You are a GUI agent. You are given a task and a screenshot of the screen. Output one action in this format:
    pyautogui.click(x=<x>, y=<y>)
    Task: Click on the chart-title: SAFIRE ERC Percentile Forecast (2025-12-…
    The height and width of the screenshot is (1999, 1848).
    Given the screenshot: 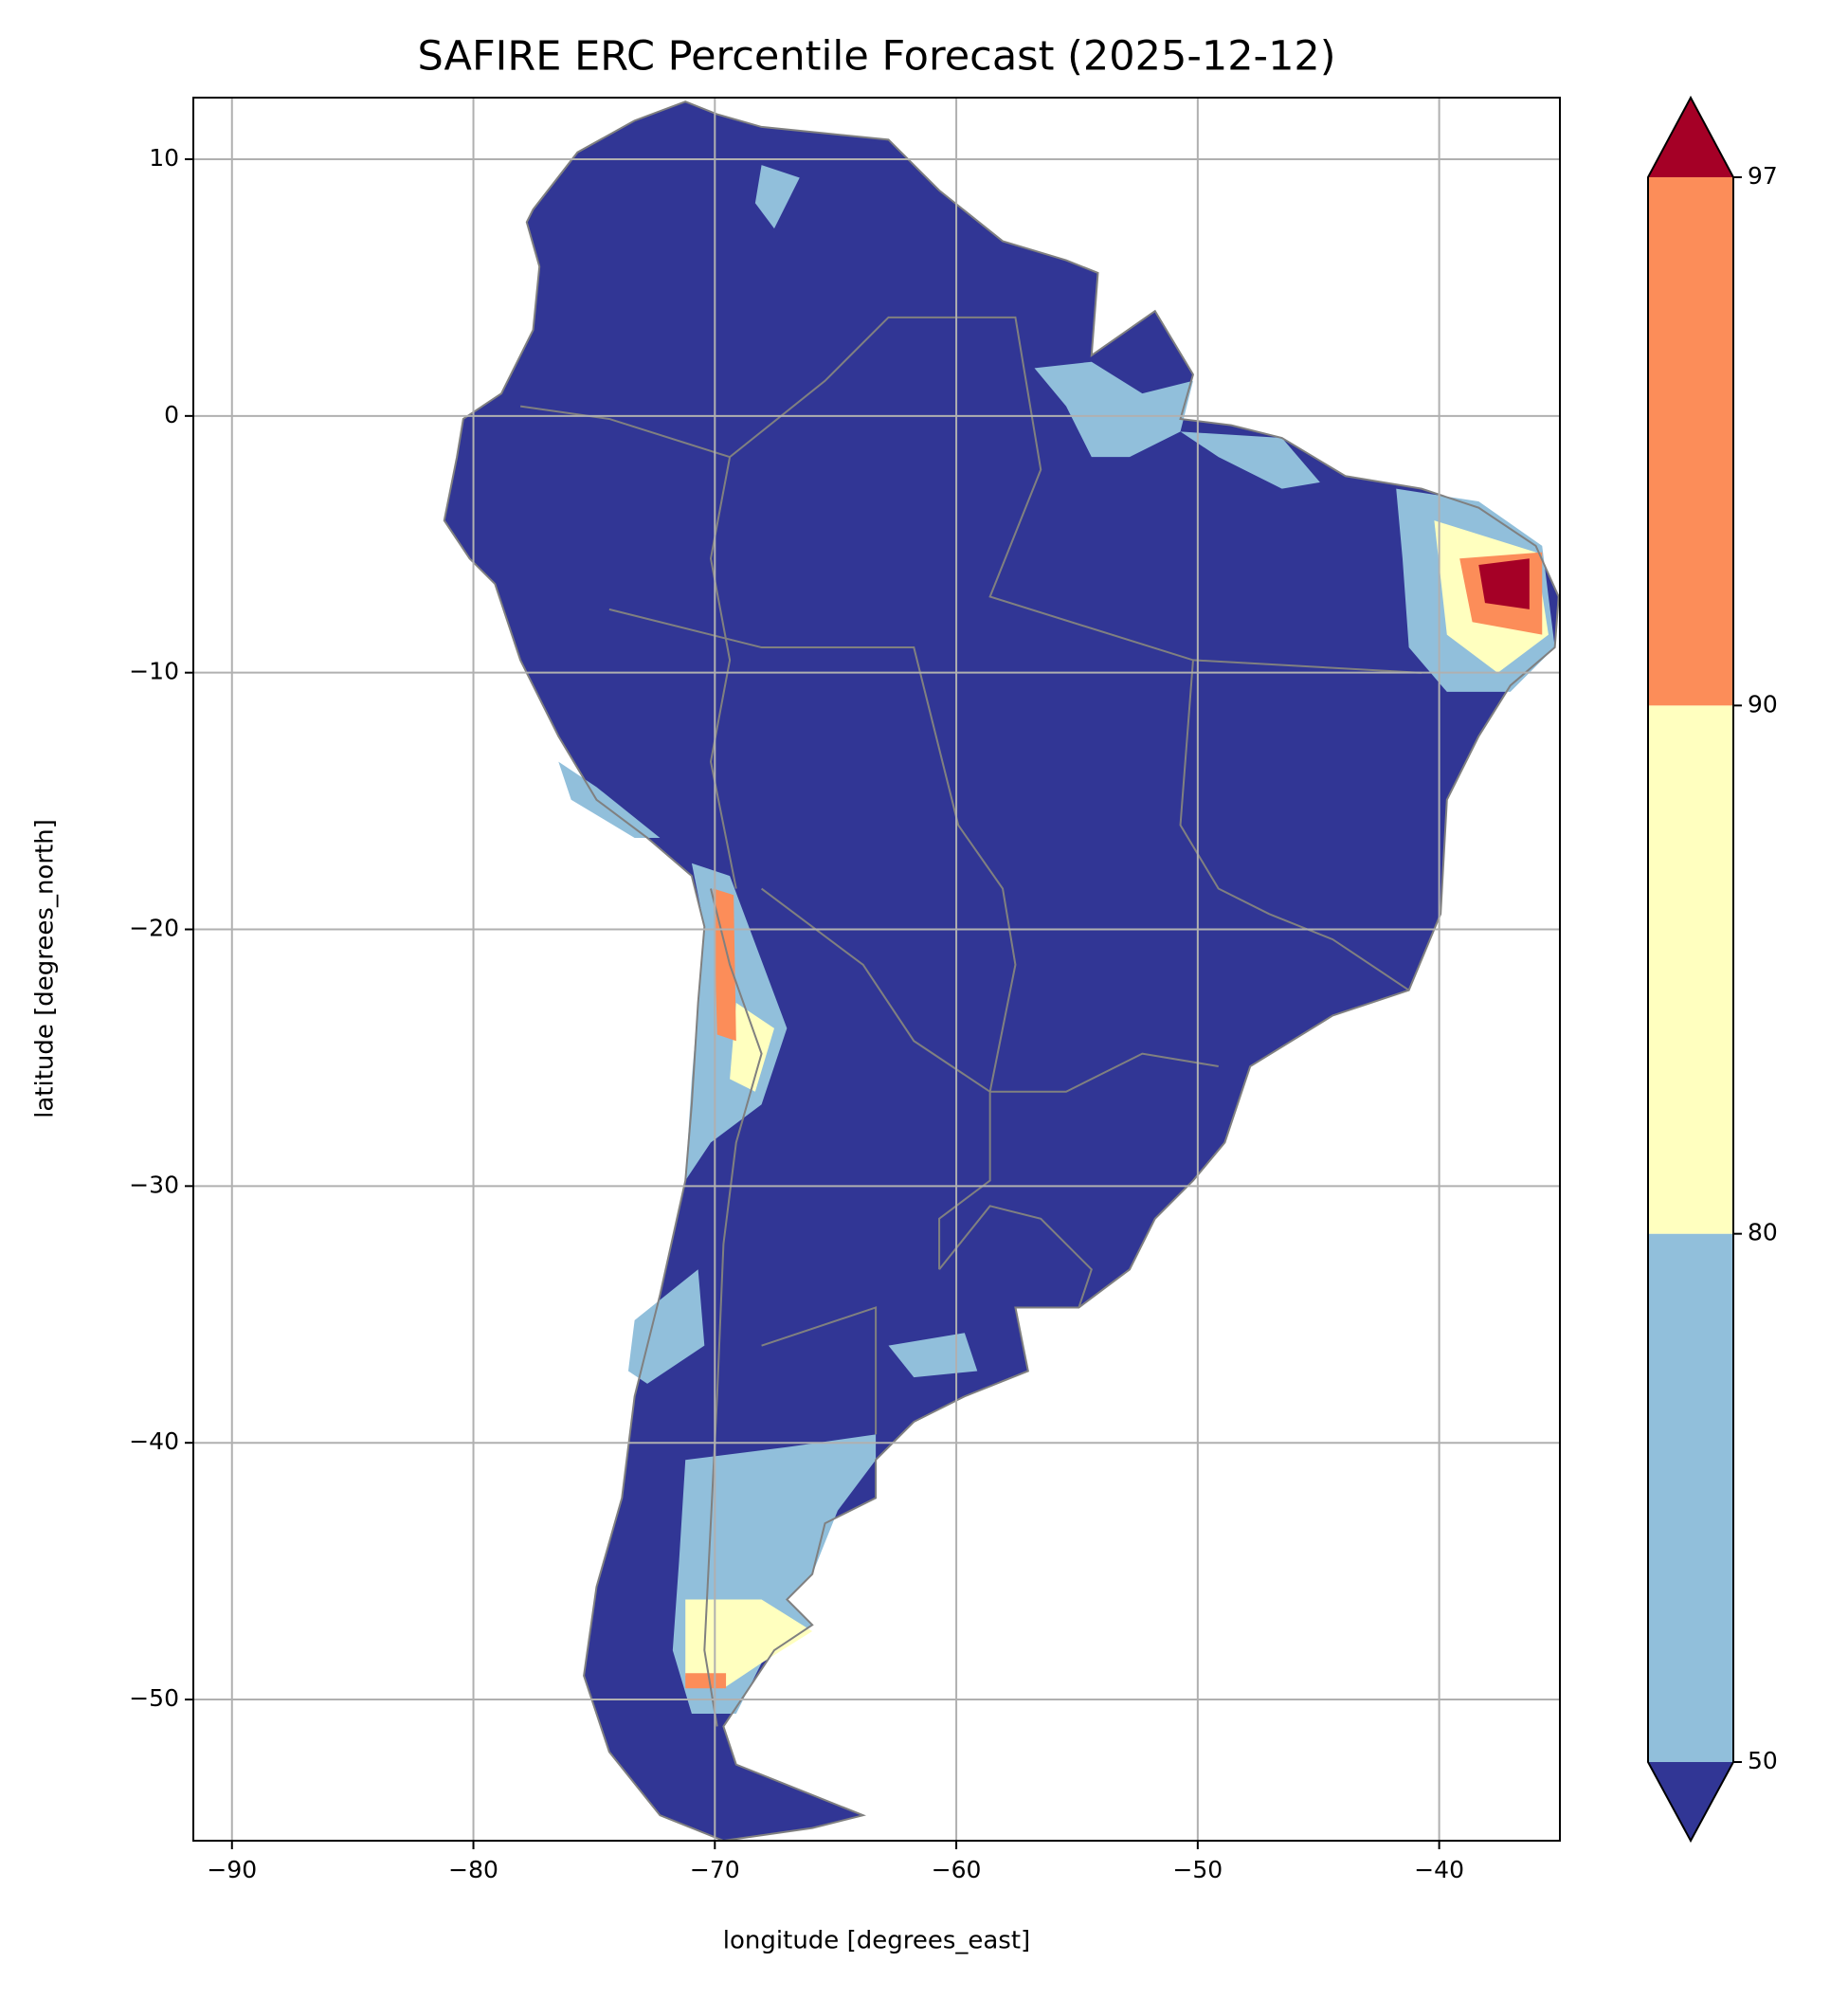 What is the action you would take?
    pyautogui.click(x=876, y=57)
    